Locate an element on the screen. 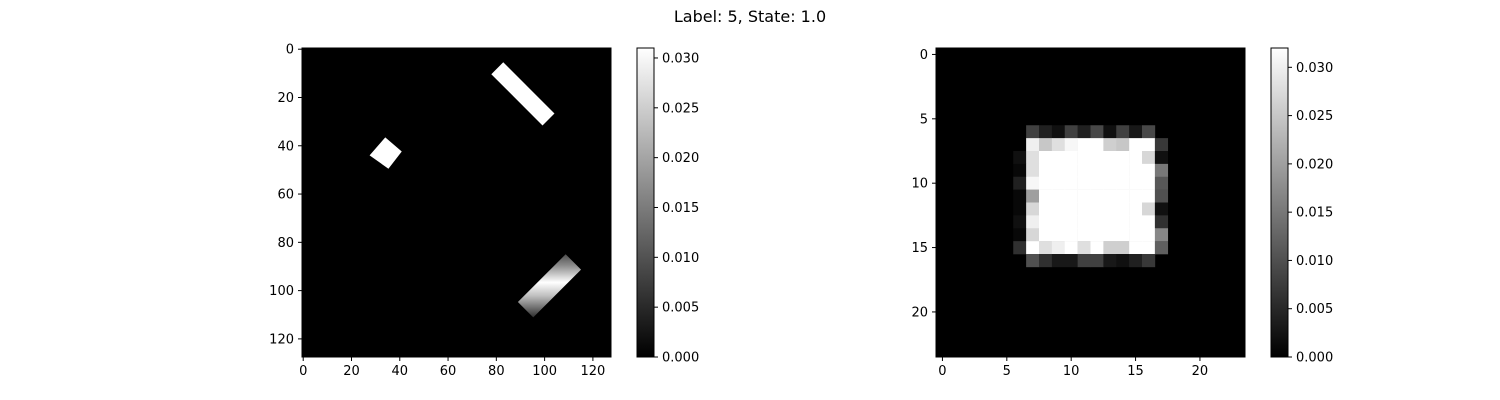 The width and height of the screenshot is (1500, 400). colorbar-tick-label: 0.020 is located at coordinates (680, 158).